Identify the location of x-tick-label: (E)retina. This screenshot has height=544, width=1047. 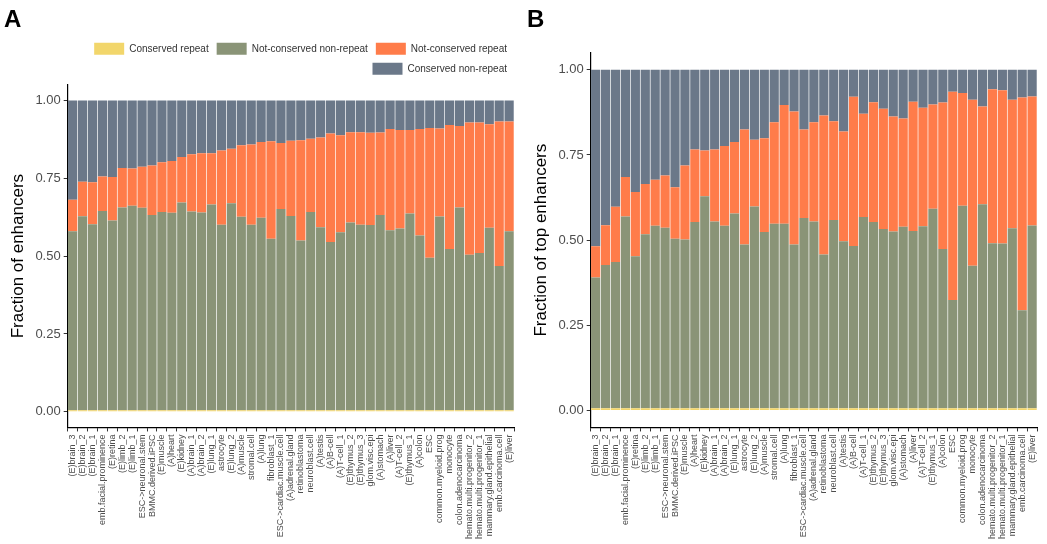
(634, 451).